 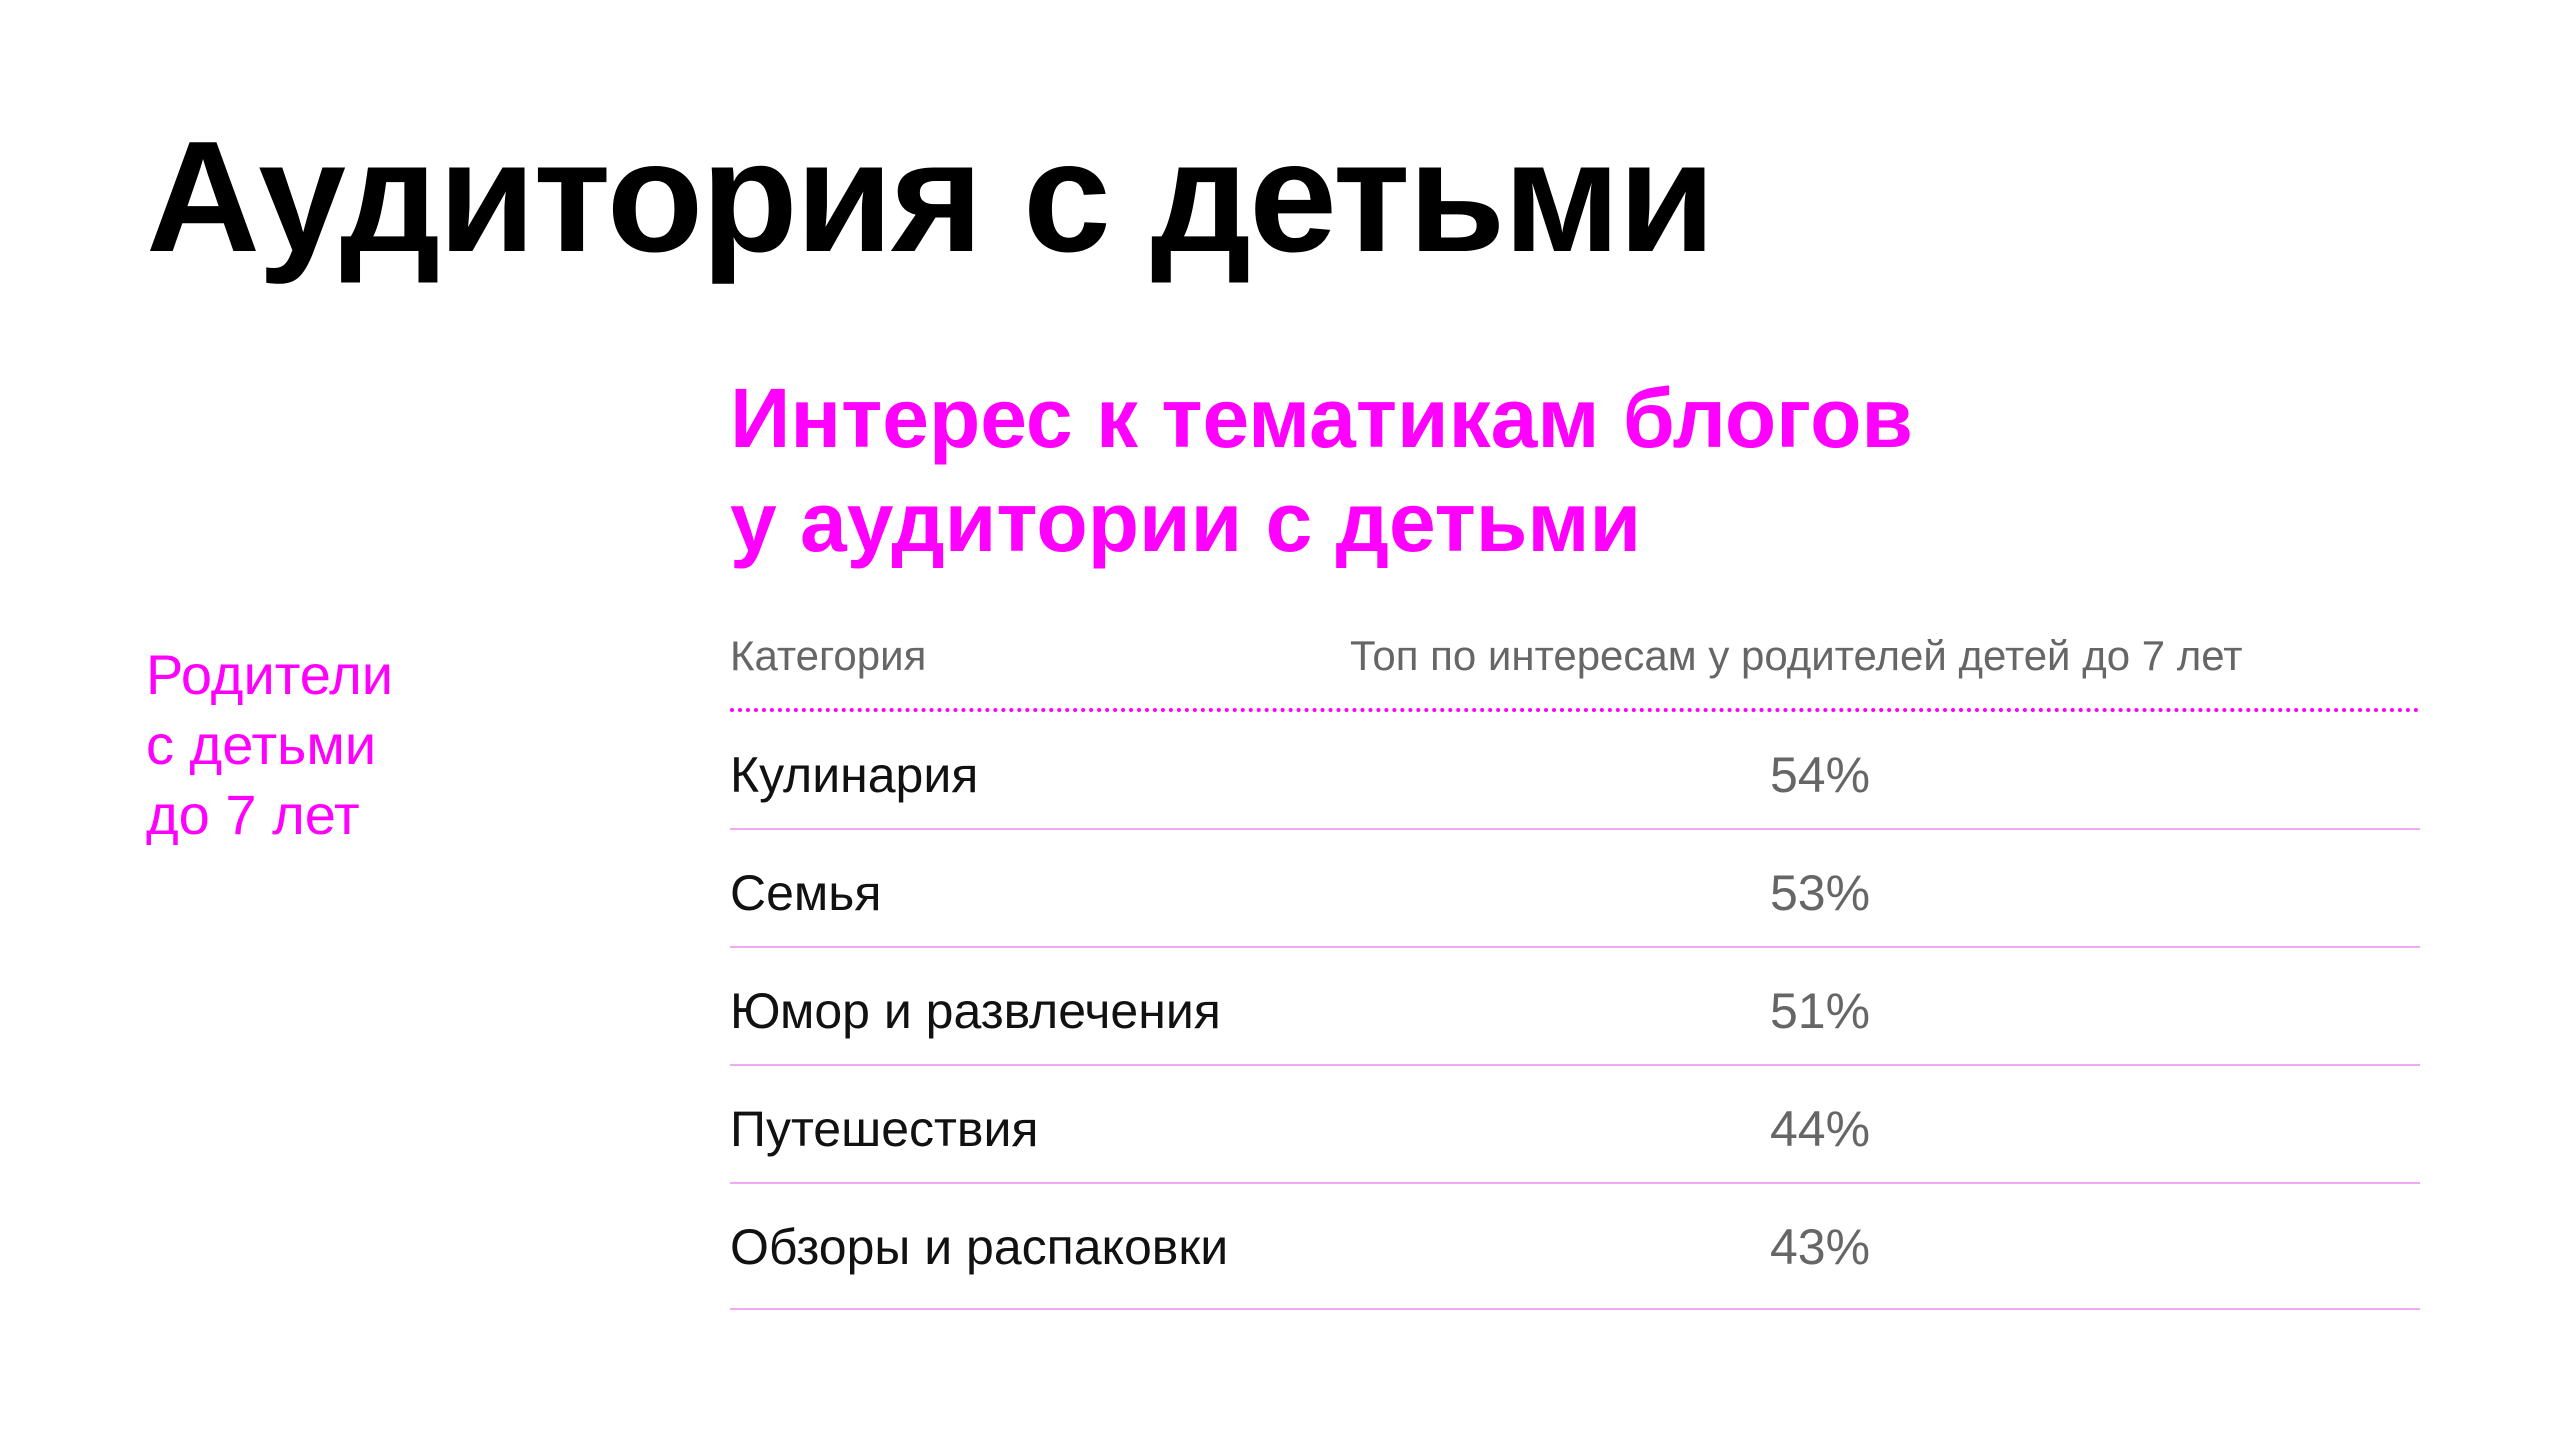 I want to click on category-cell: Путешествия, so click(x=884, y=1129).